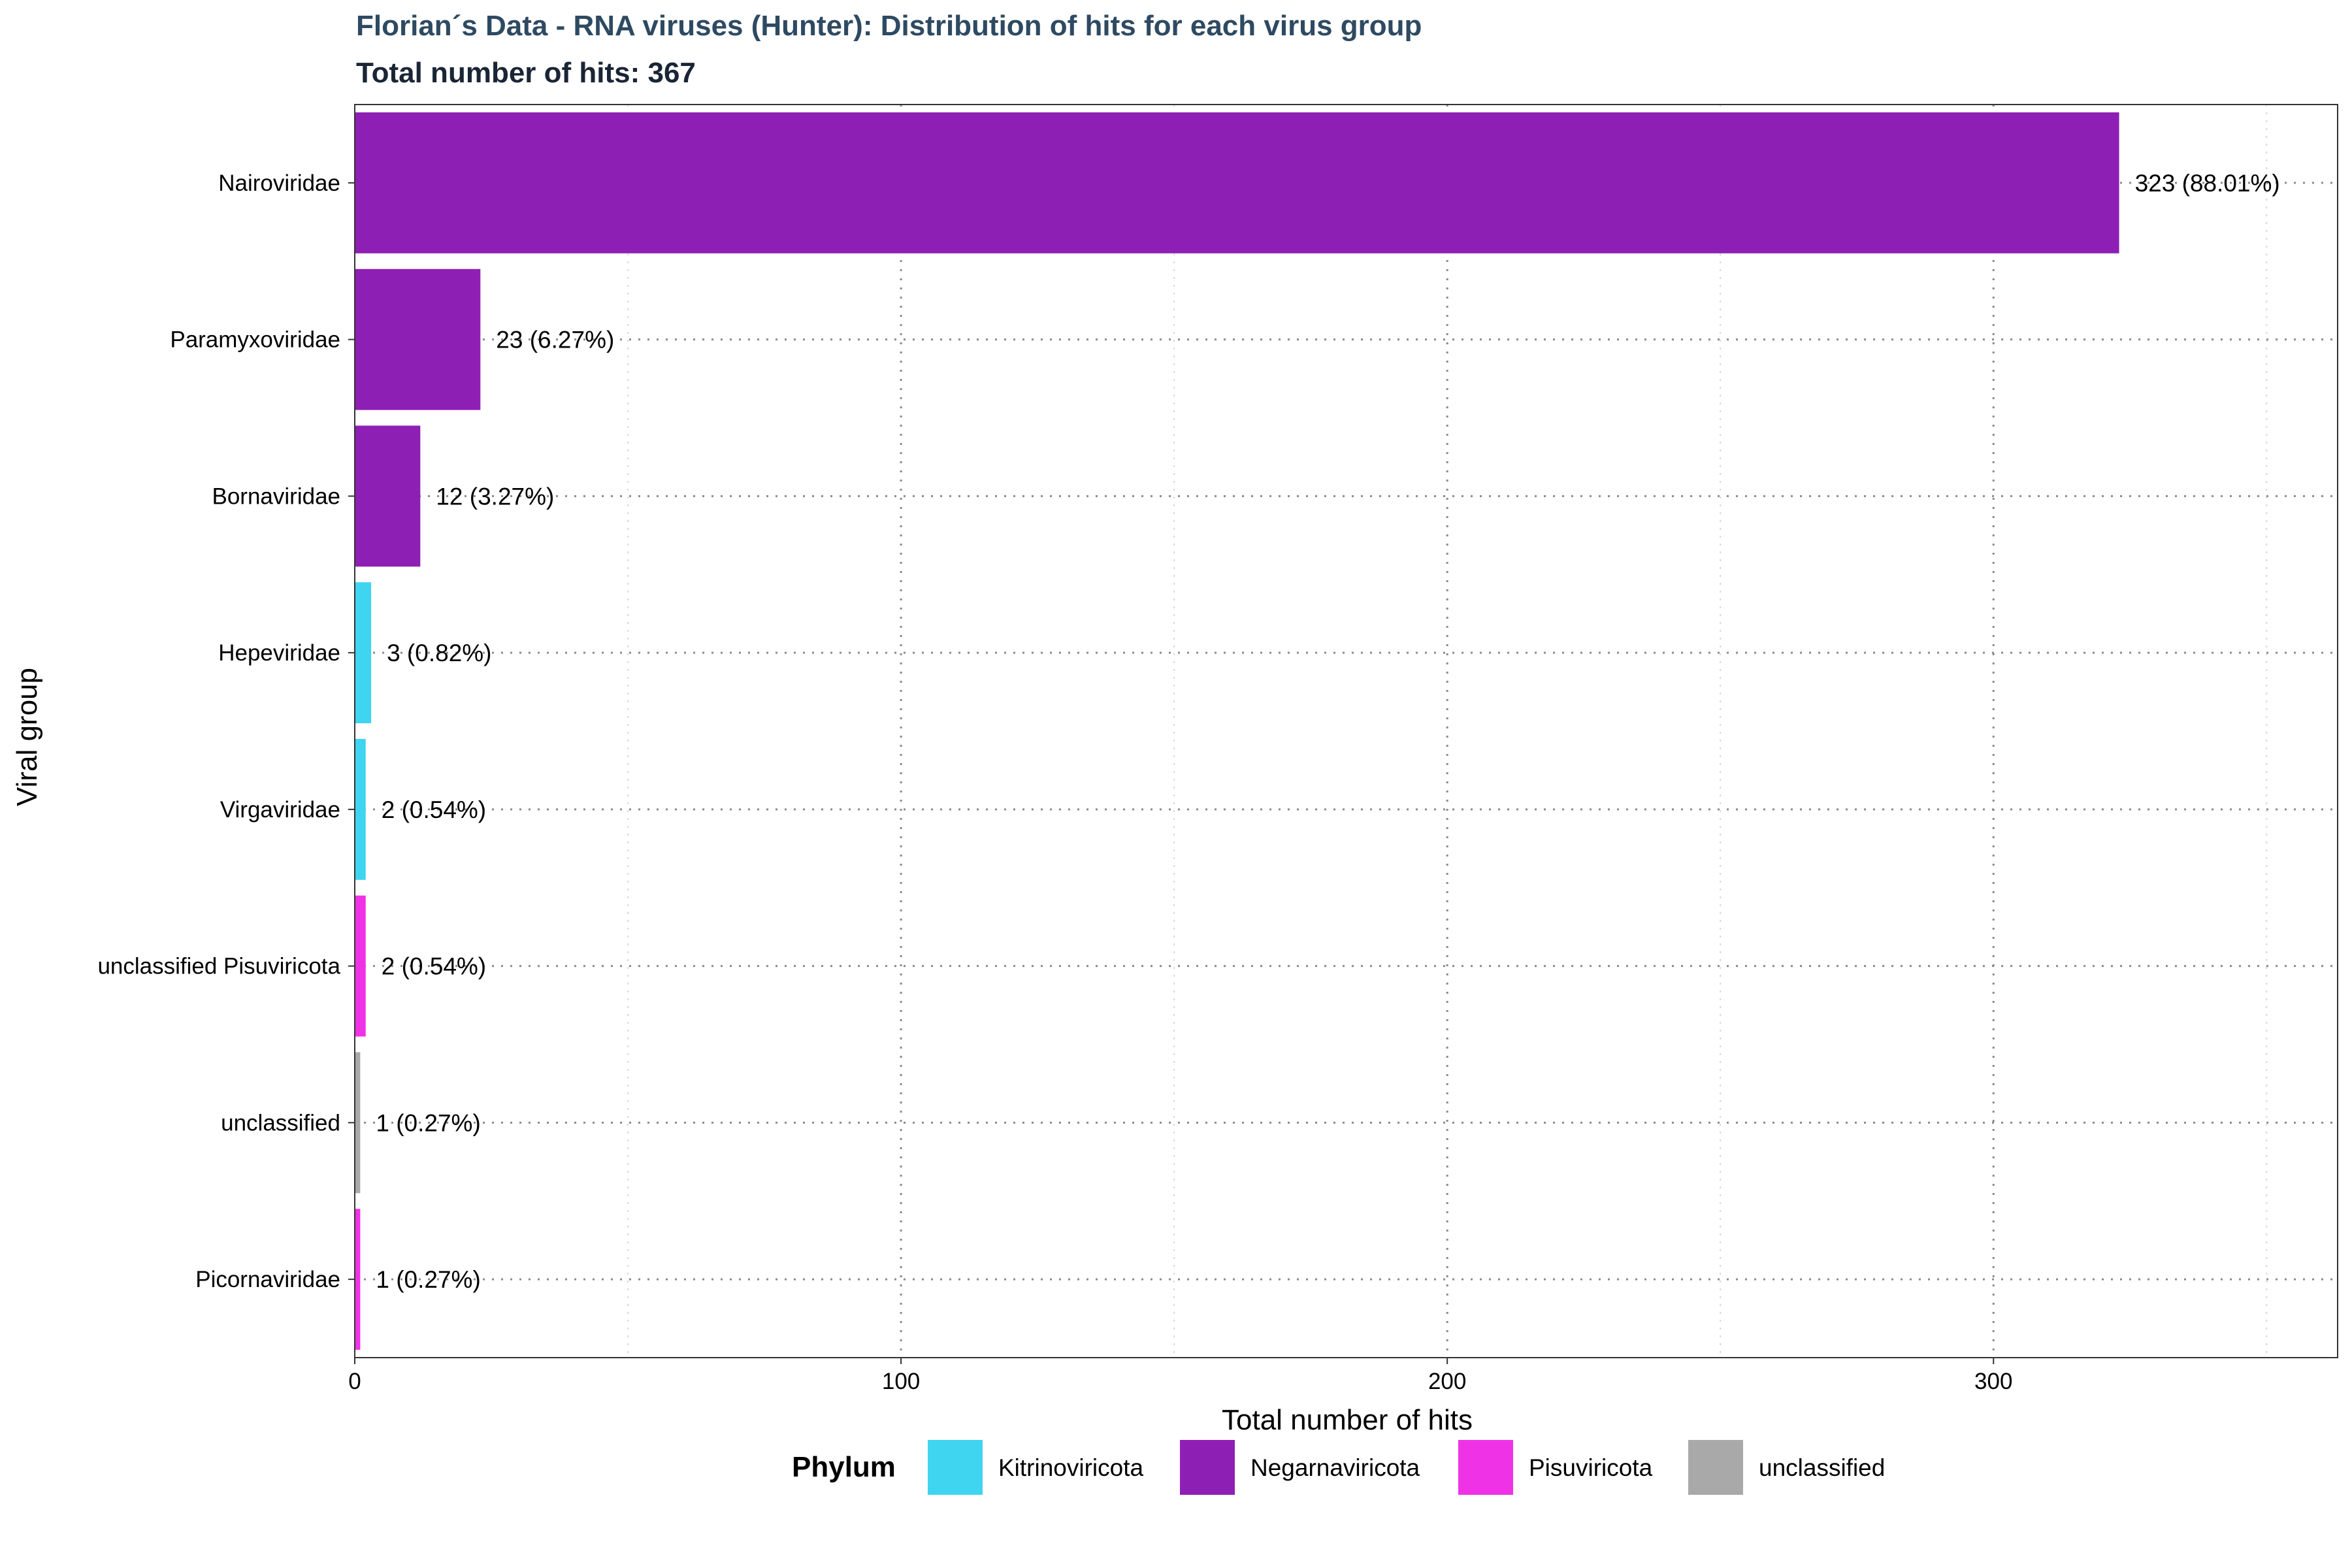 The height and width of the screenshot is (1568, 2352). I want to click on bar-bornaviridae, so click(388, 496).